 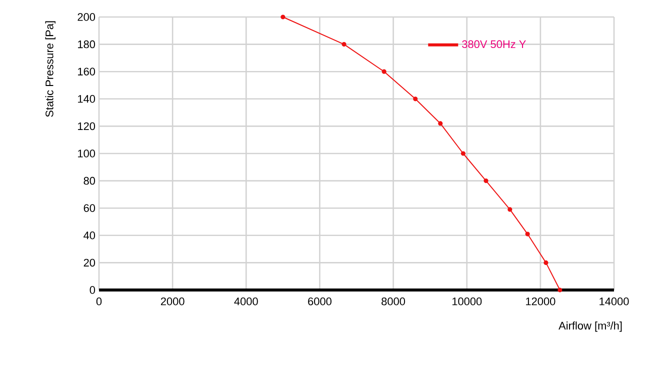 What do you see at coordinates (90, 208) in the screenshot?
I see `y-tick-label: 60` at bounding box center [90, 208].